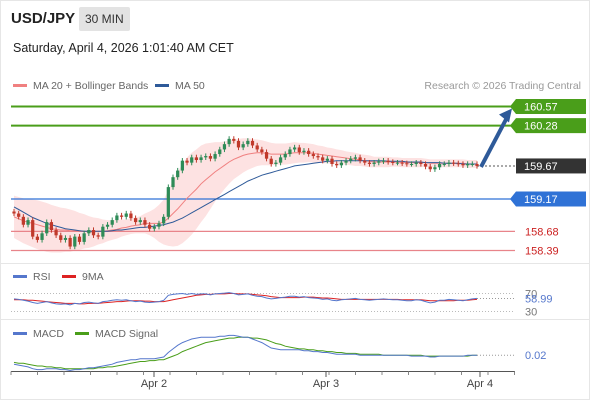 The height and width of the screenshot is (400, 590). I want to click on rsi-70-label: 70, so click(531, 295).